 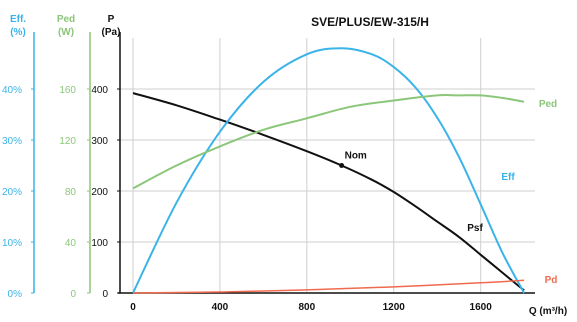 I want to click on y-axis-ped-title-line-1: (W), so click(x=66, y=32).